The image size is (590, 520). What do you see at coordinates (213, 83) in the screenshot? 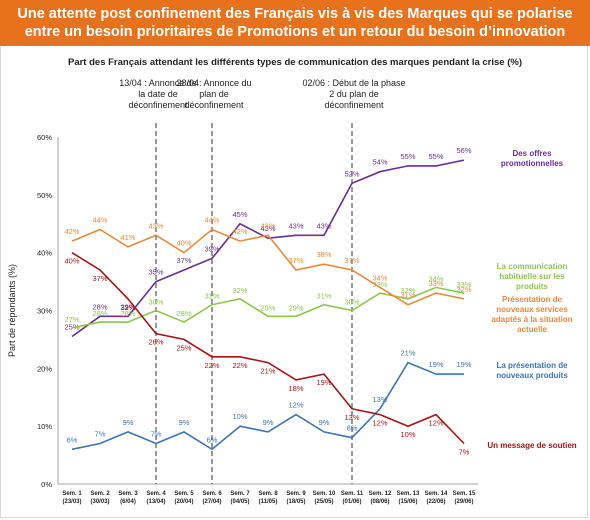
I see `event-annotation: 28/04: Annonce du` at bounding box center [213, 83].